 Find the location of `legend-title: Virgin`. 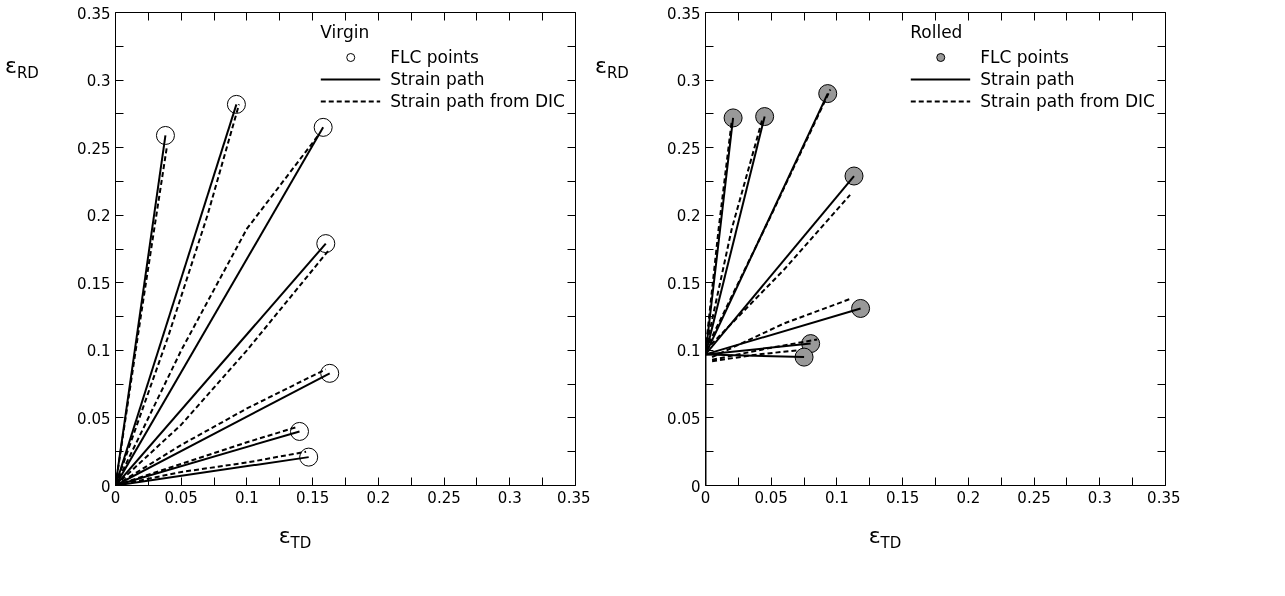

legend-title: Virgin is located at coordinates (345, 32).